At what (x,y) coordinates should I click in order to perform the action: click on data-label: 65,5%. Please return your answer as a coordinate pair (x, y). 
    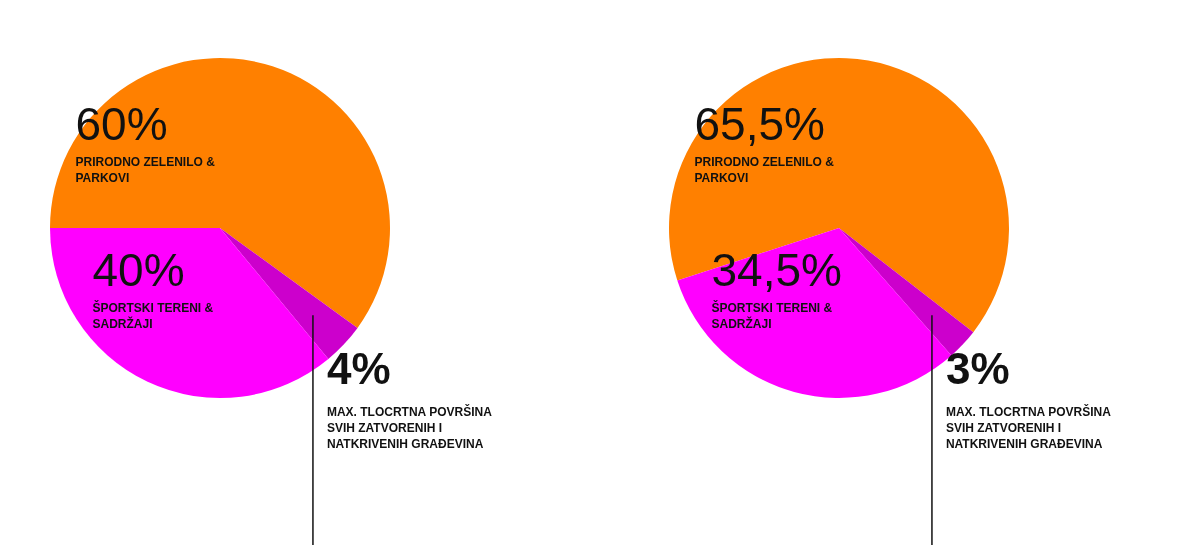
    Looking at the image, I should click on (759, 123).